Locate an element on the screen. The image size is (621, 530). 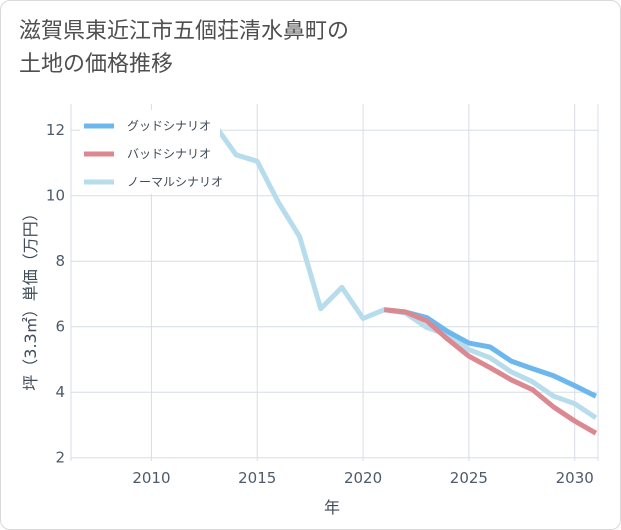
y-tick-label: 12 is located at coordinates (55, 130).